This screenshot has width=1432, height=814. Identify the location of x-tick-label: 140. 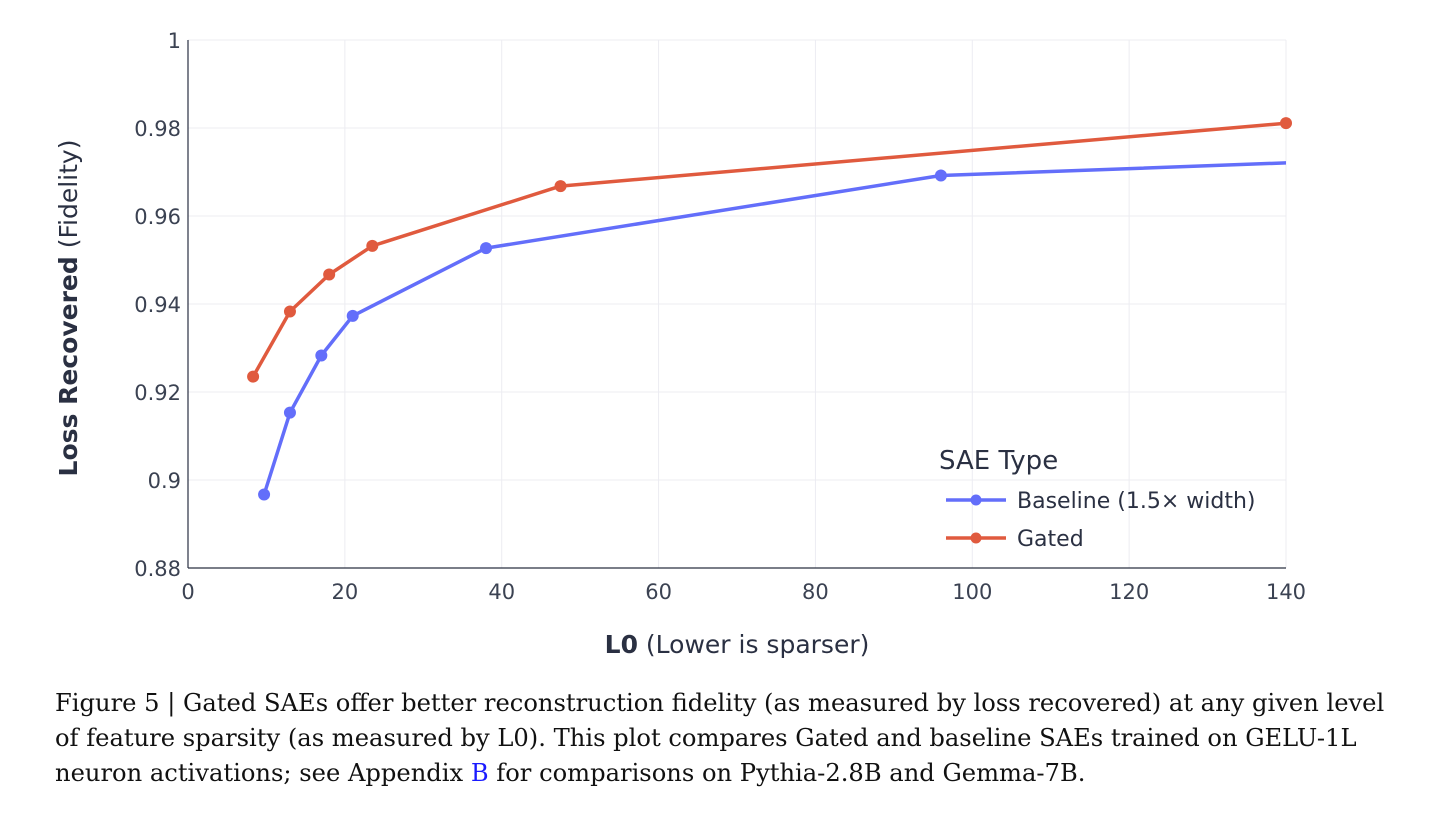
(1286, 592).